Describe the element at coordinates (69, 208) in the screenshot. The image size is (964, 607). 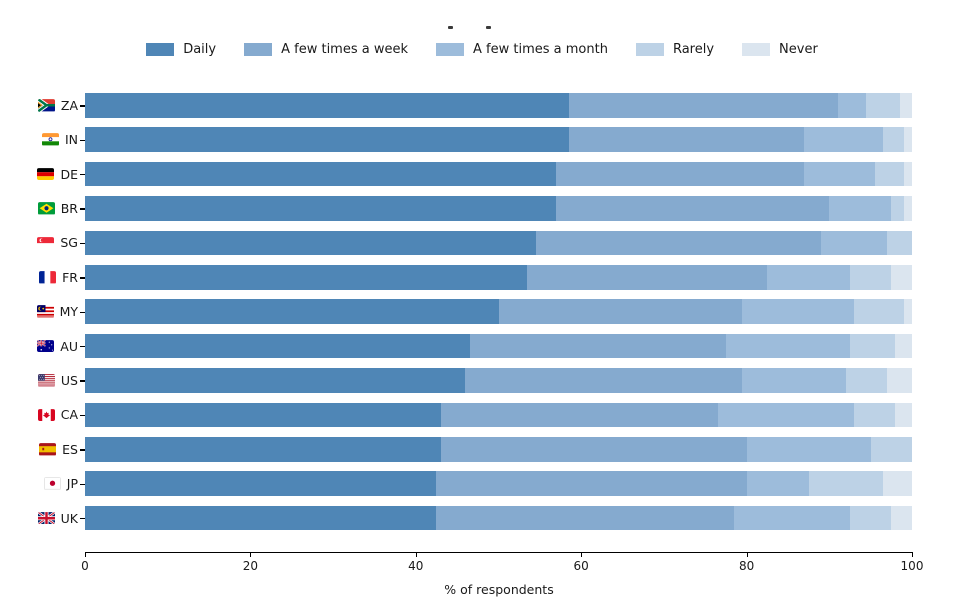
I see `country-code: BR` at that location.